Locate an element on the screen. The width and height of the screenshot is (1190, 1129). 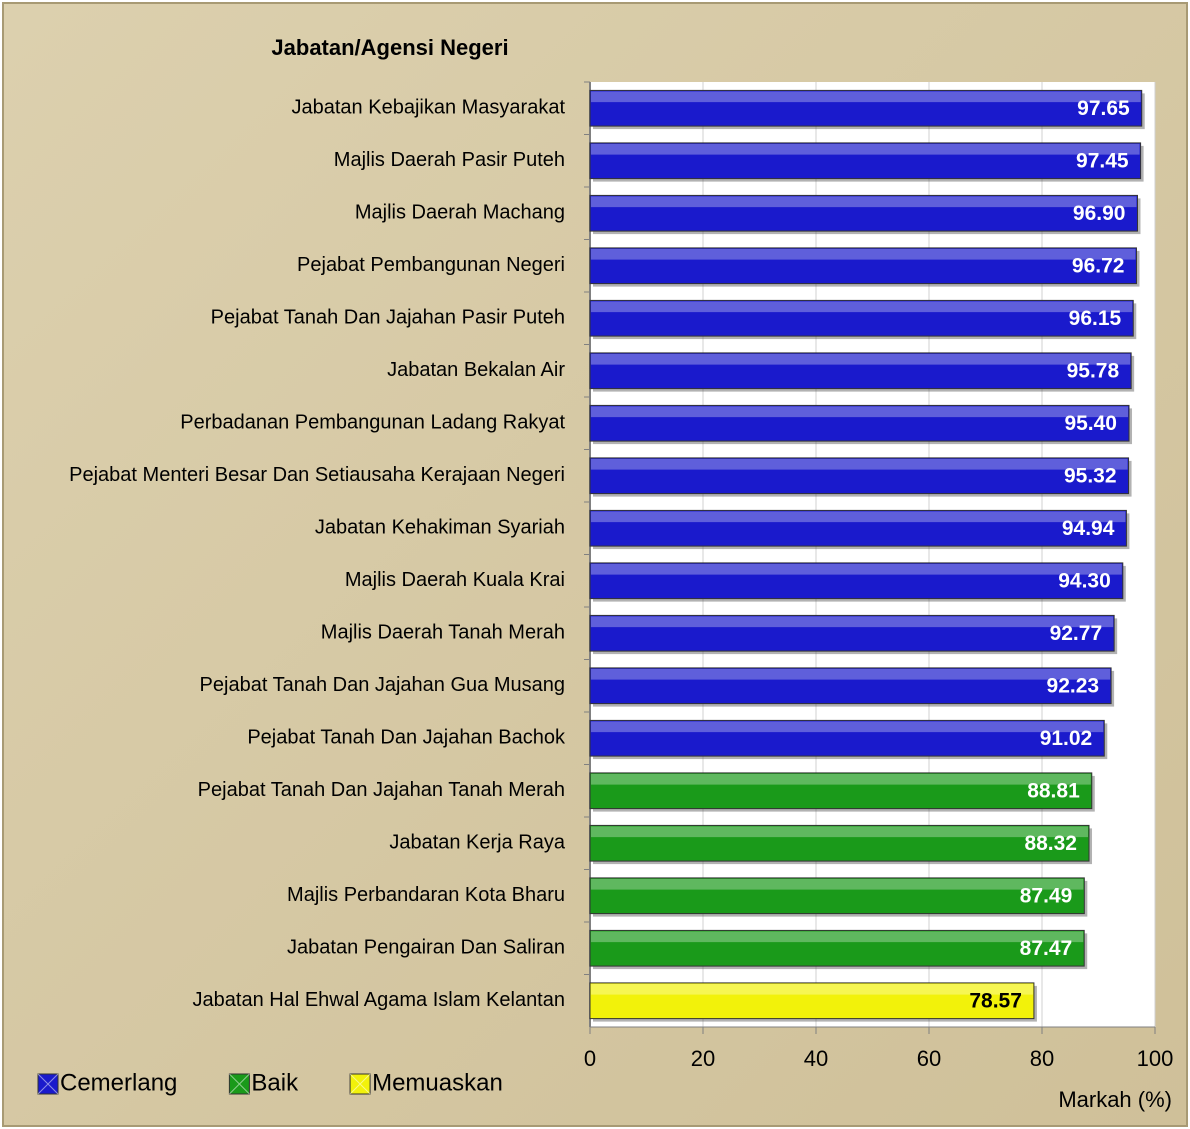
category-label: Majlis Daerah Kuala Krai is located at coordinates (455, 580).